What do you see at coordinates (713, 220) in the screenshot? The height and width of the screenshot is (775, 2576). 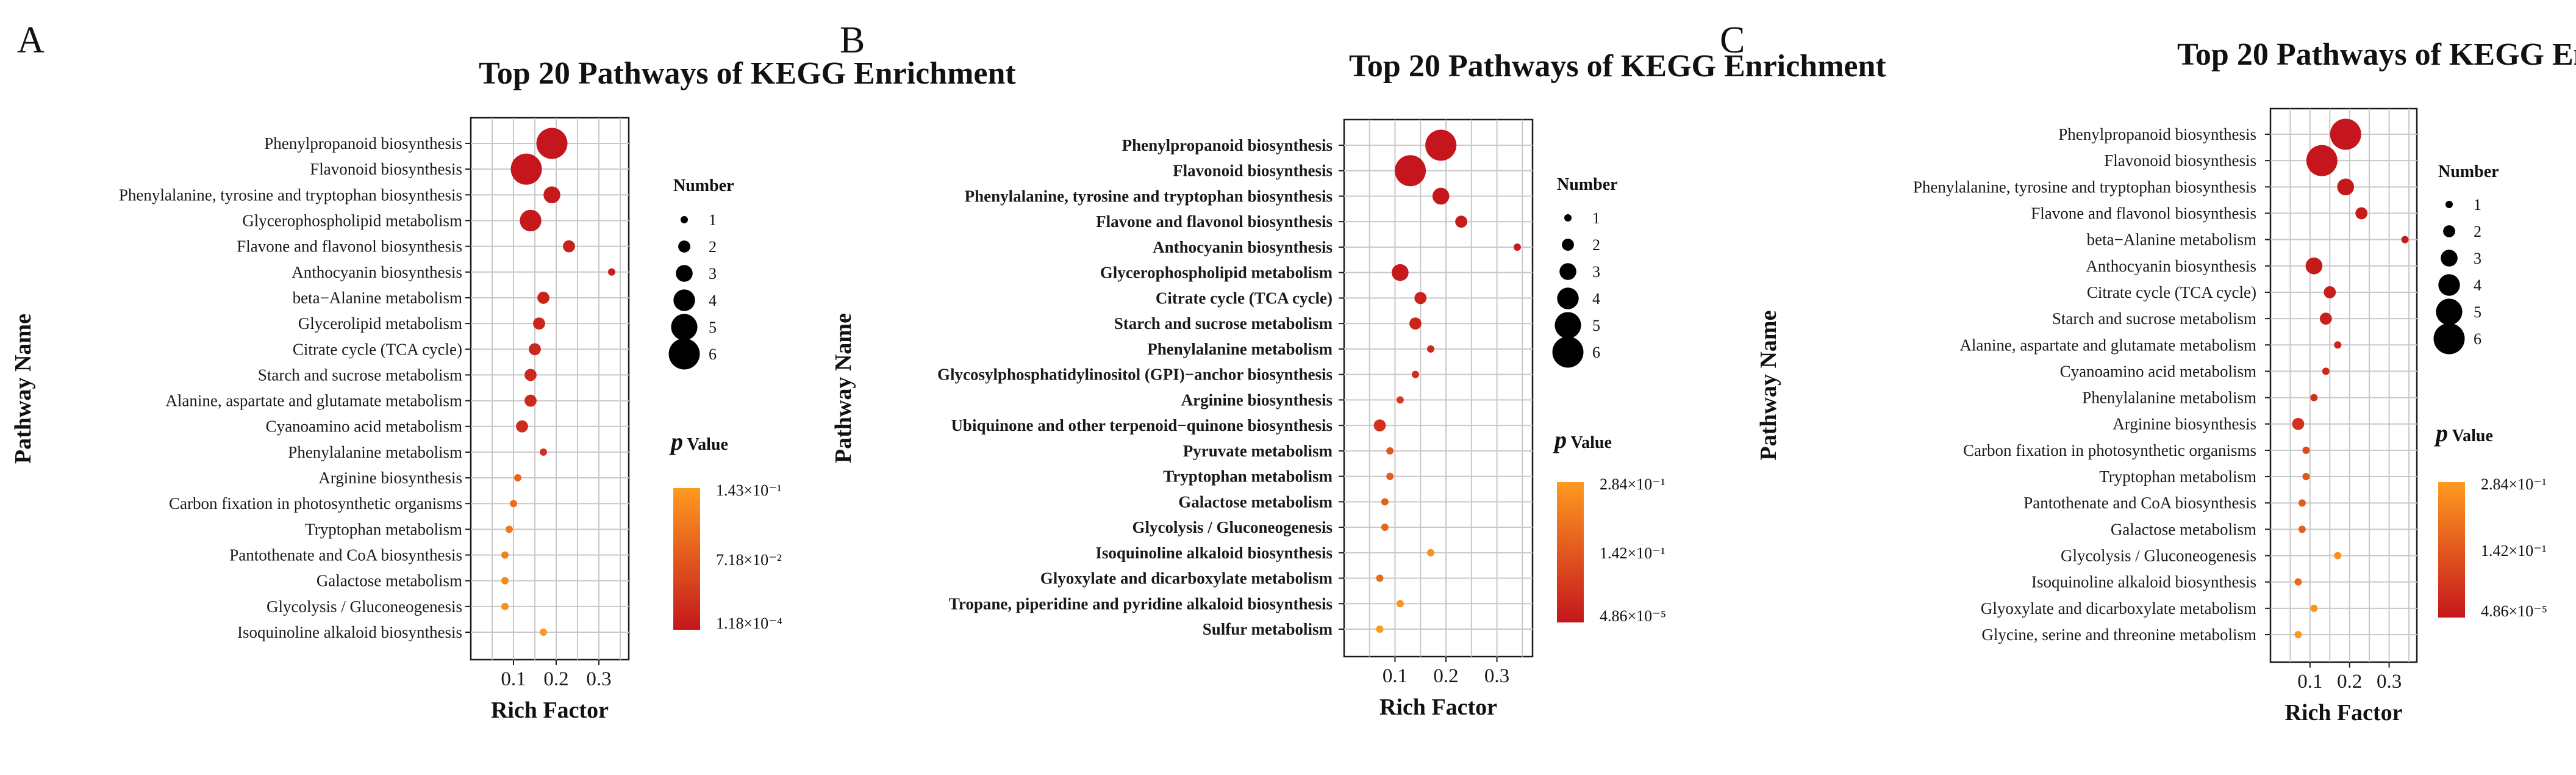 I see `size-legend-label: 1` at bounding box center [713, 220].